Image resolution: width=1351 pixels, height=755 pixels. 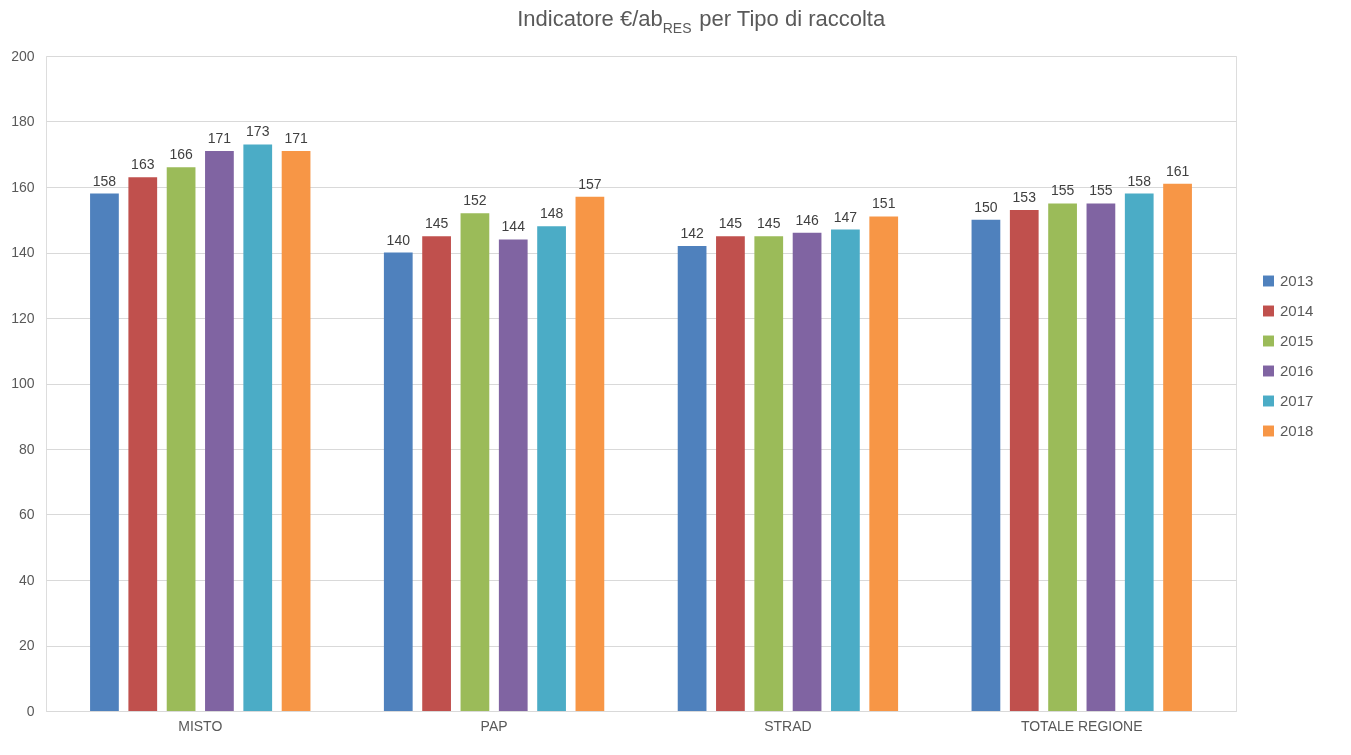 What do you see at coordinates (692, 232) in the screenshot?
I see `data-label: 142` at bounding box center [692, 232].